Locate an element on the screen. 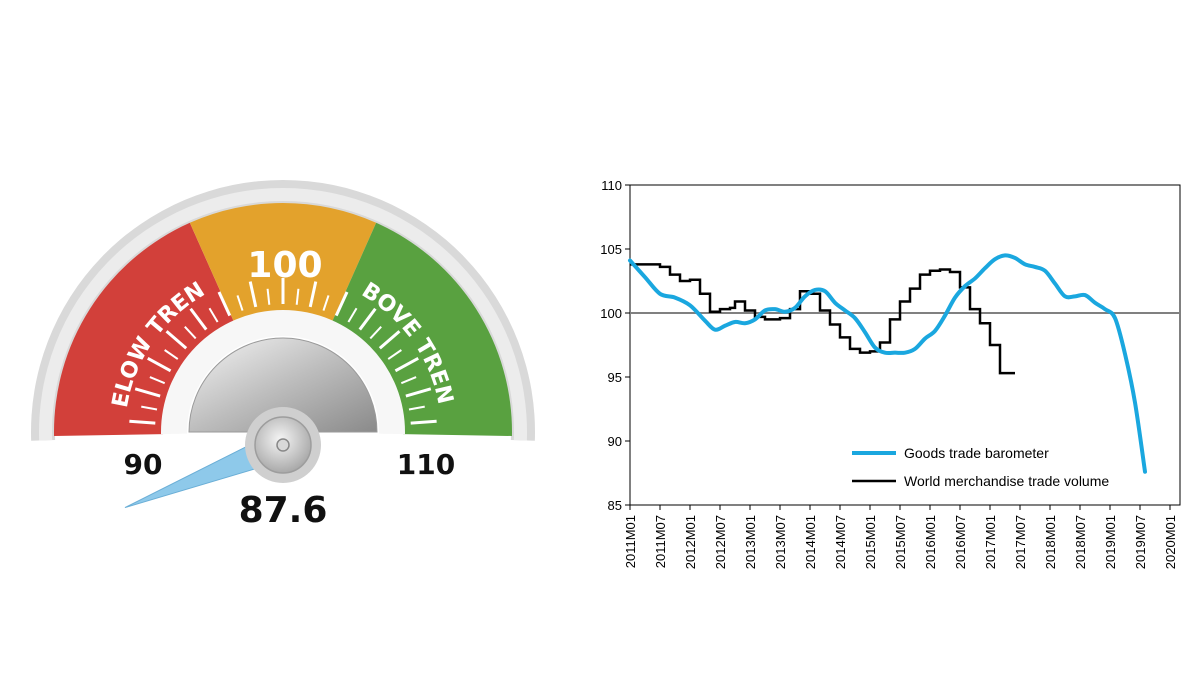 The height and width of the screenshot is (675, 1200). series-goods-trade-barometer is located at coordinates (887, 363).